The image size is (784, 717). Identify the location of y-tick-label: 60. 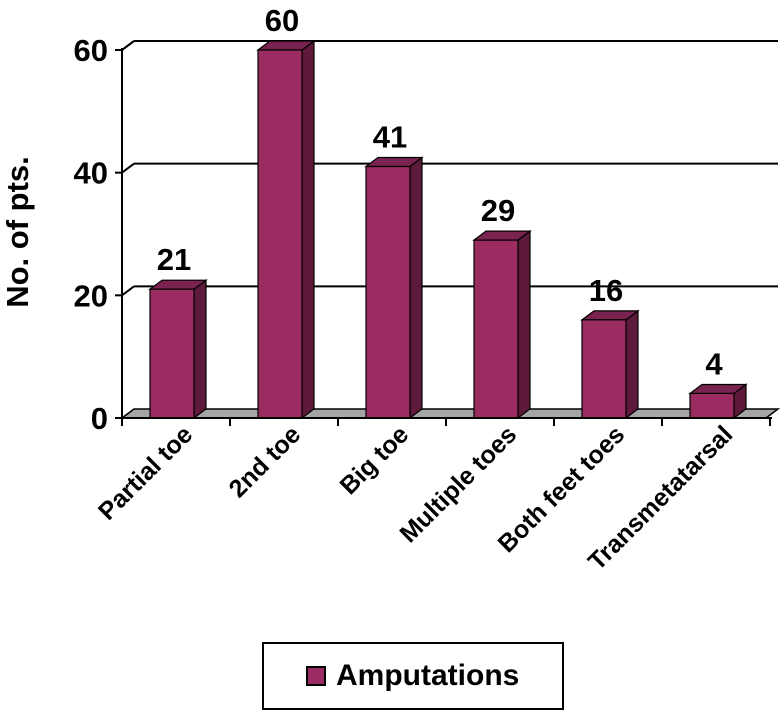
(91, 50).